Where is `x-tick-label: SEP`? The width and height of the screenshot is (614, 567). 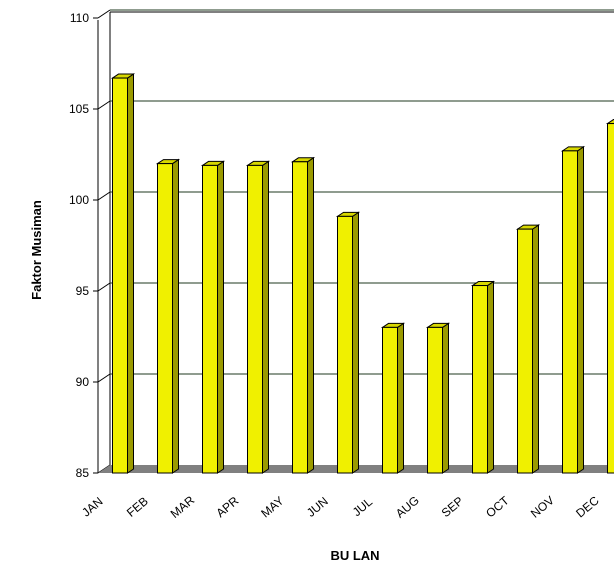 x-tick-label: SEP is located at coordinates (452, 507).